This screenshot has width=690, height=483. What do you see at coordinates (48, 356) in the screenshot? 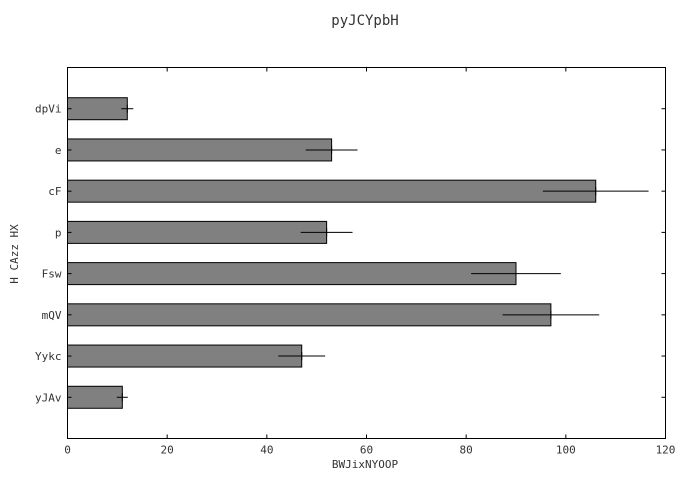
I see `y-tick-label: Yykc` at bounding box center [48, 356].